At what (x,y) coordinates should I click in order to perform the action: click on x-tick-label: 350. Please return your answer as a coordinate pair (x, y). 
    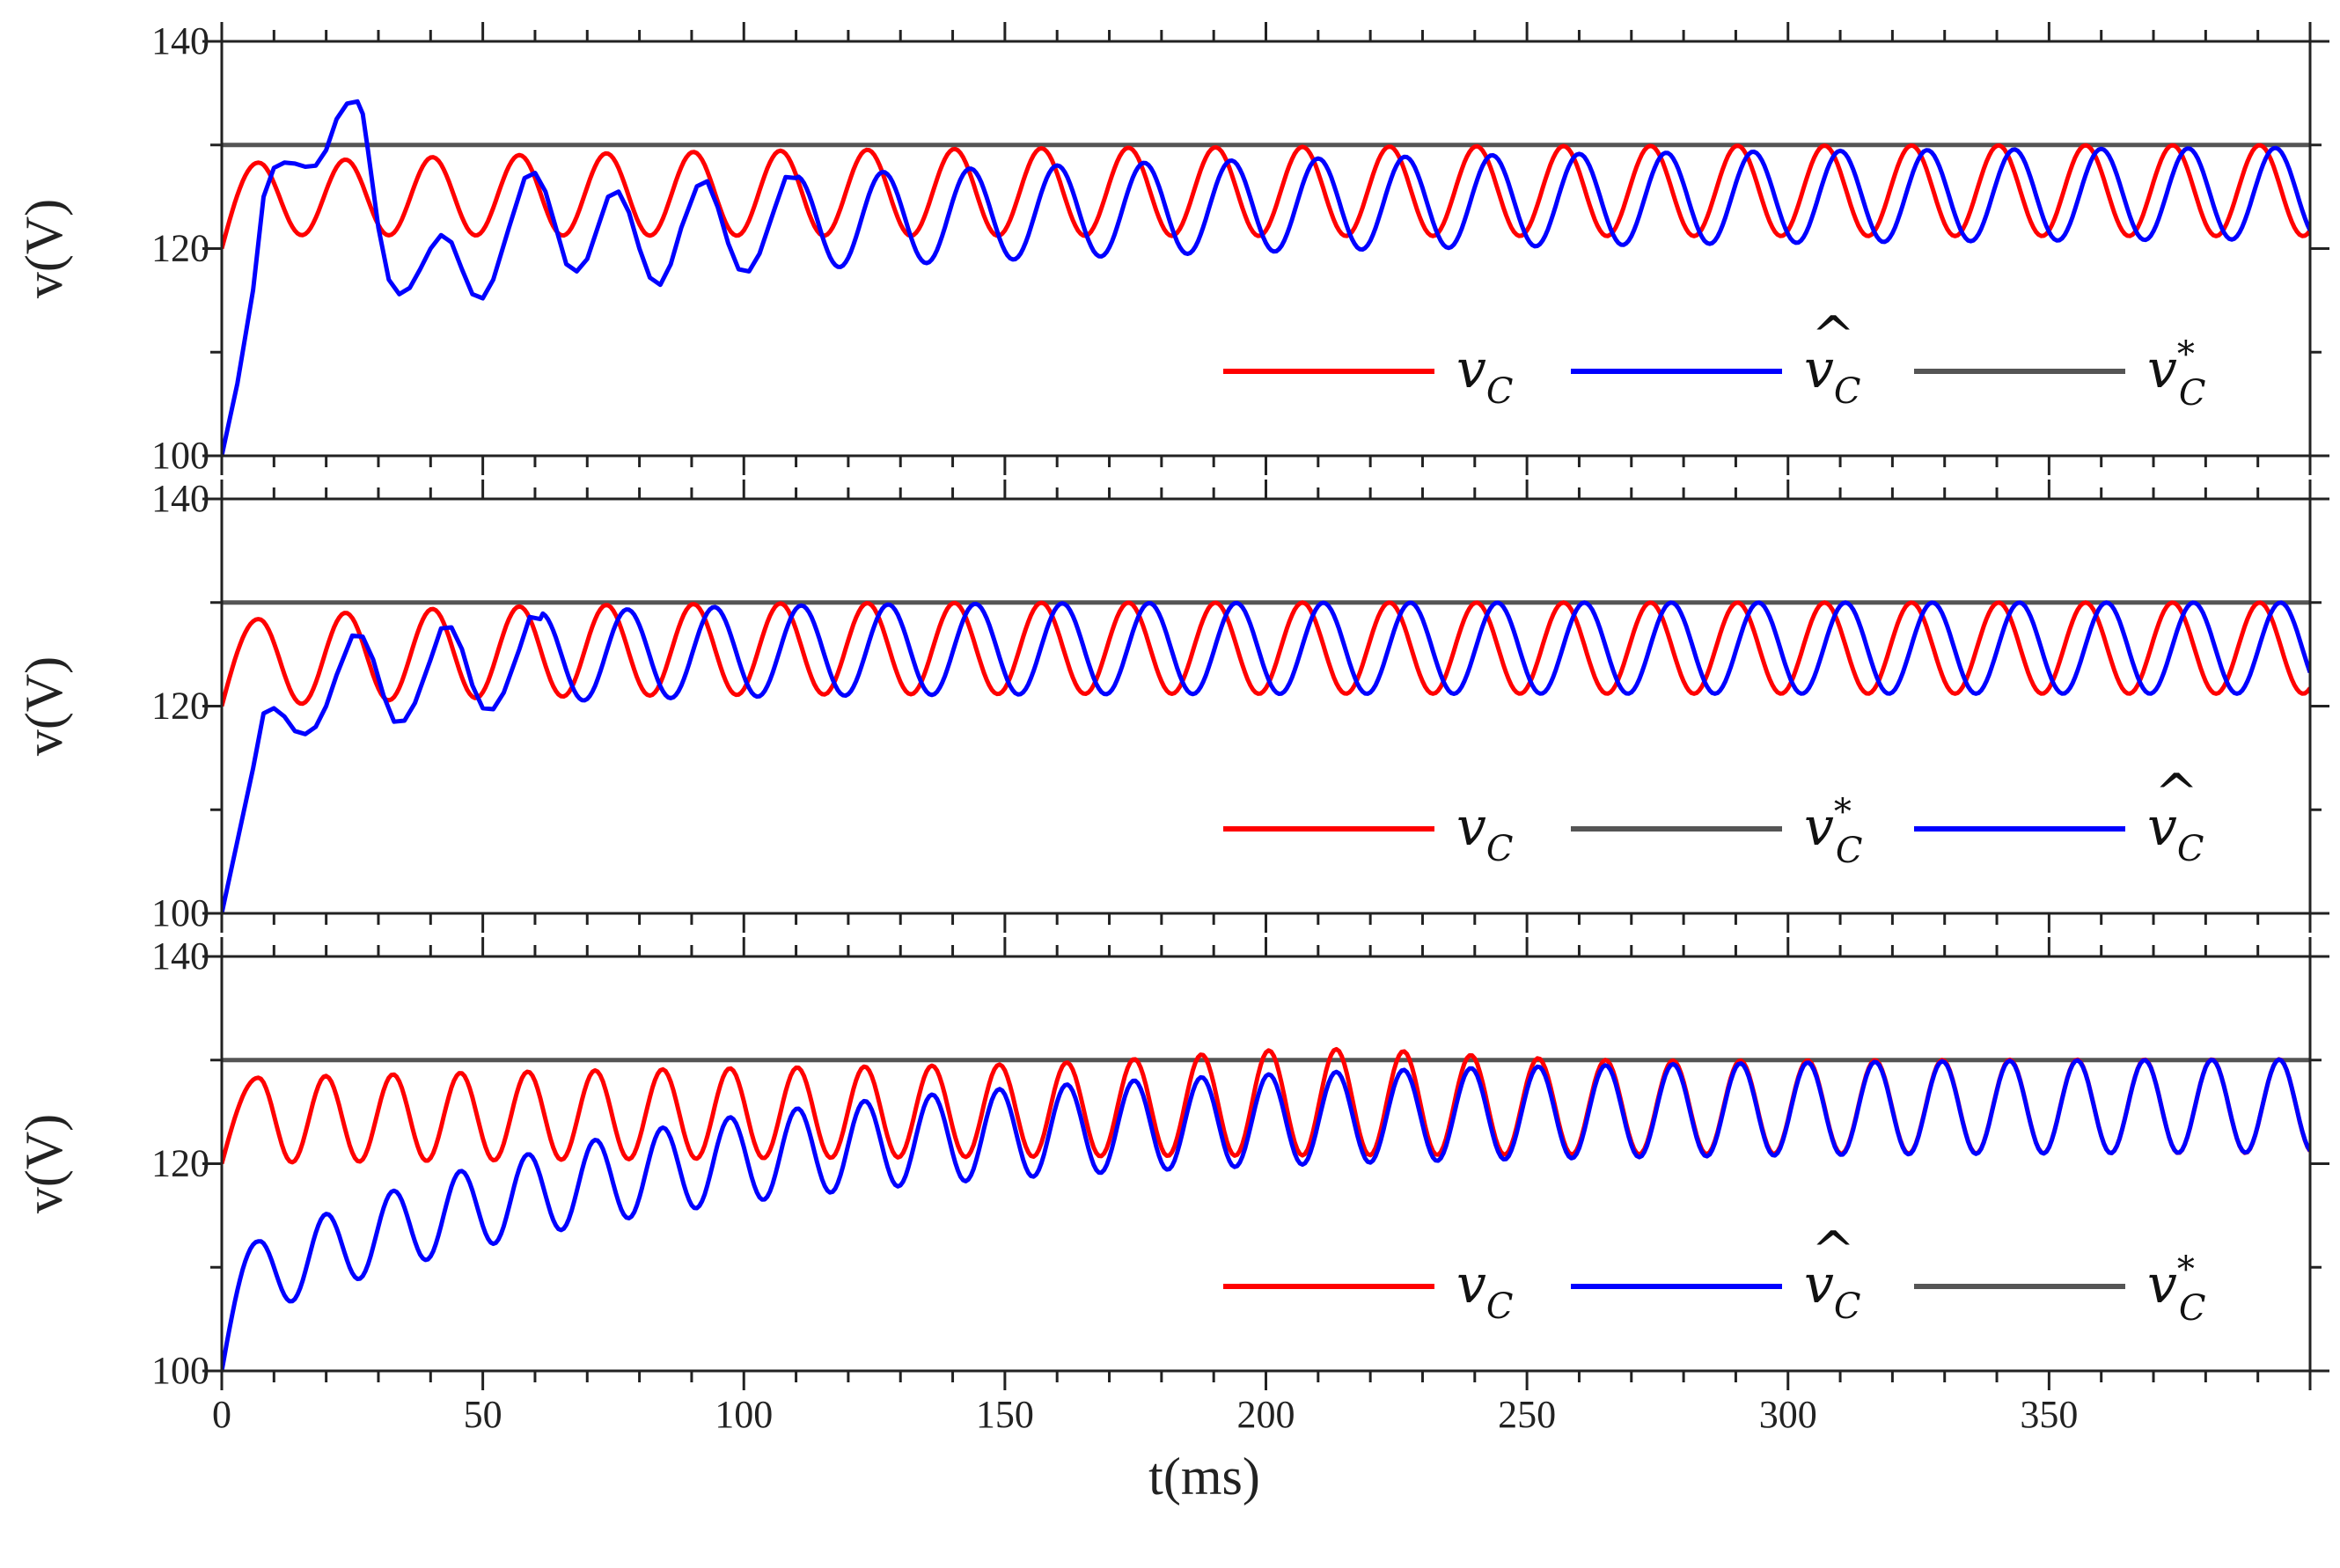
    Looking at the image, I should click on (2049, 1414).